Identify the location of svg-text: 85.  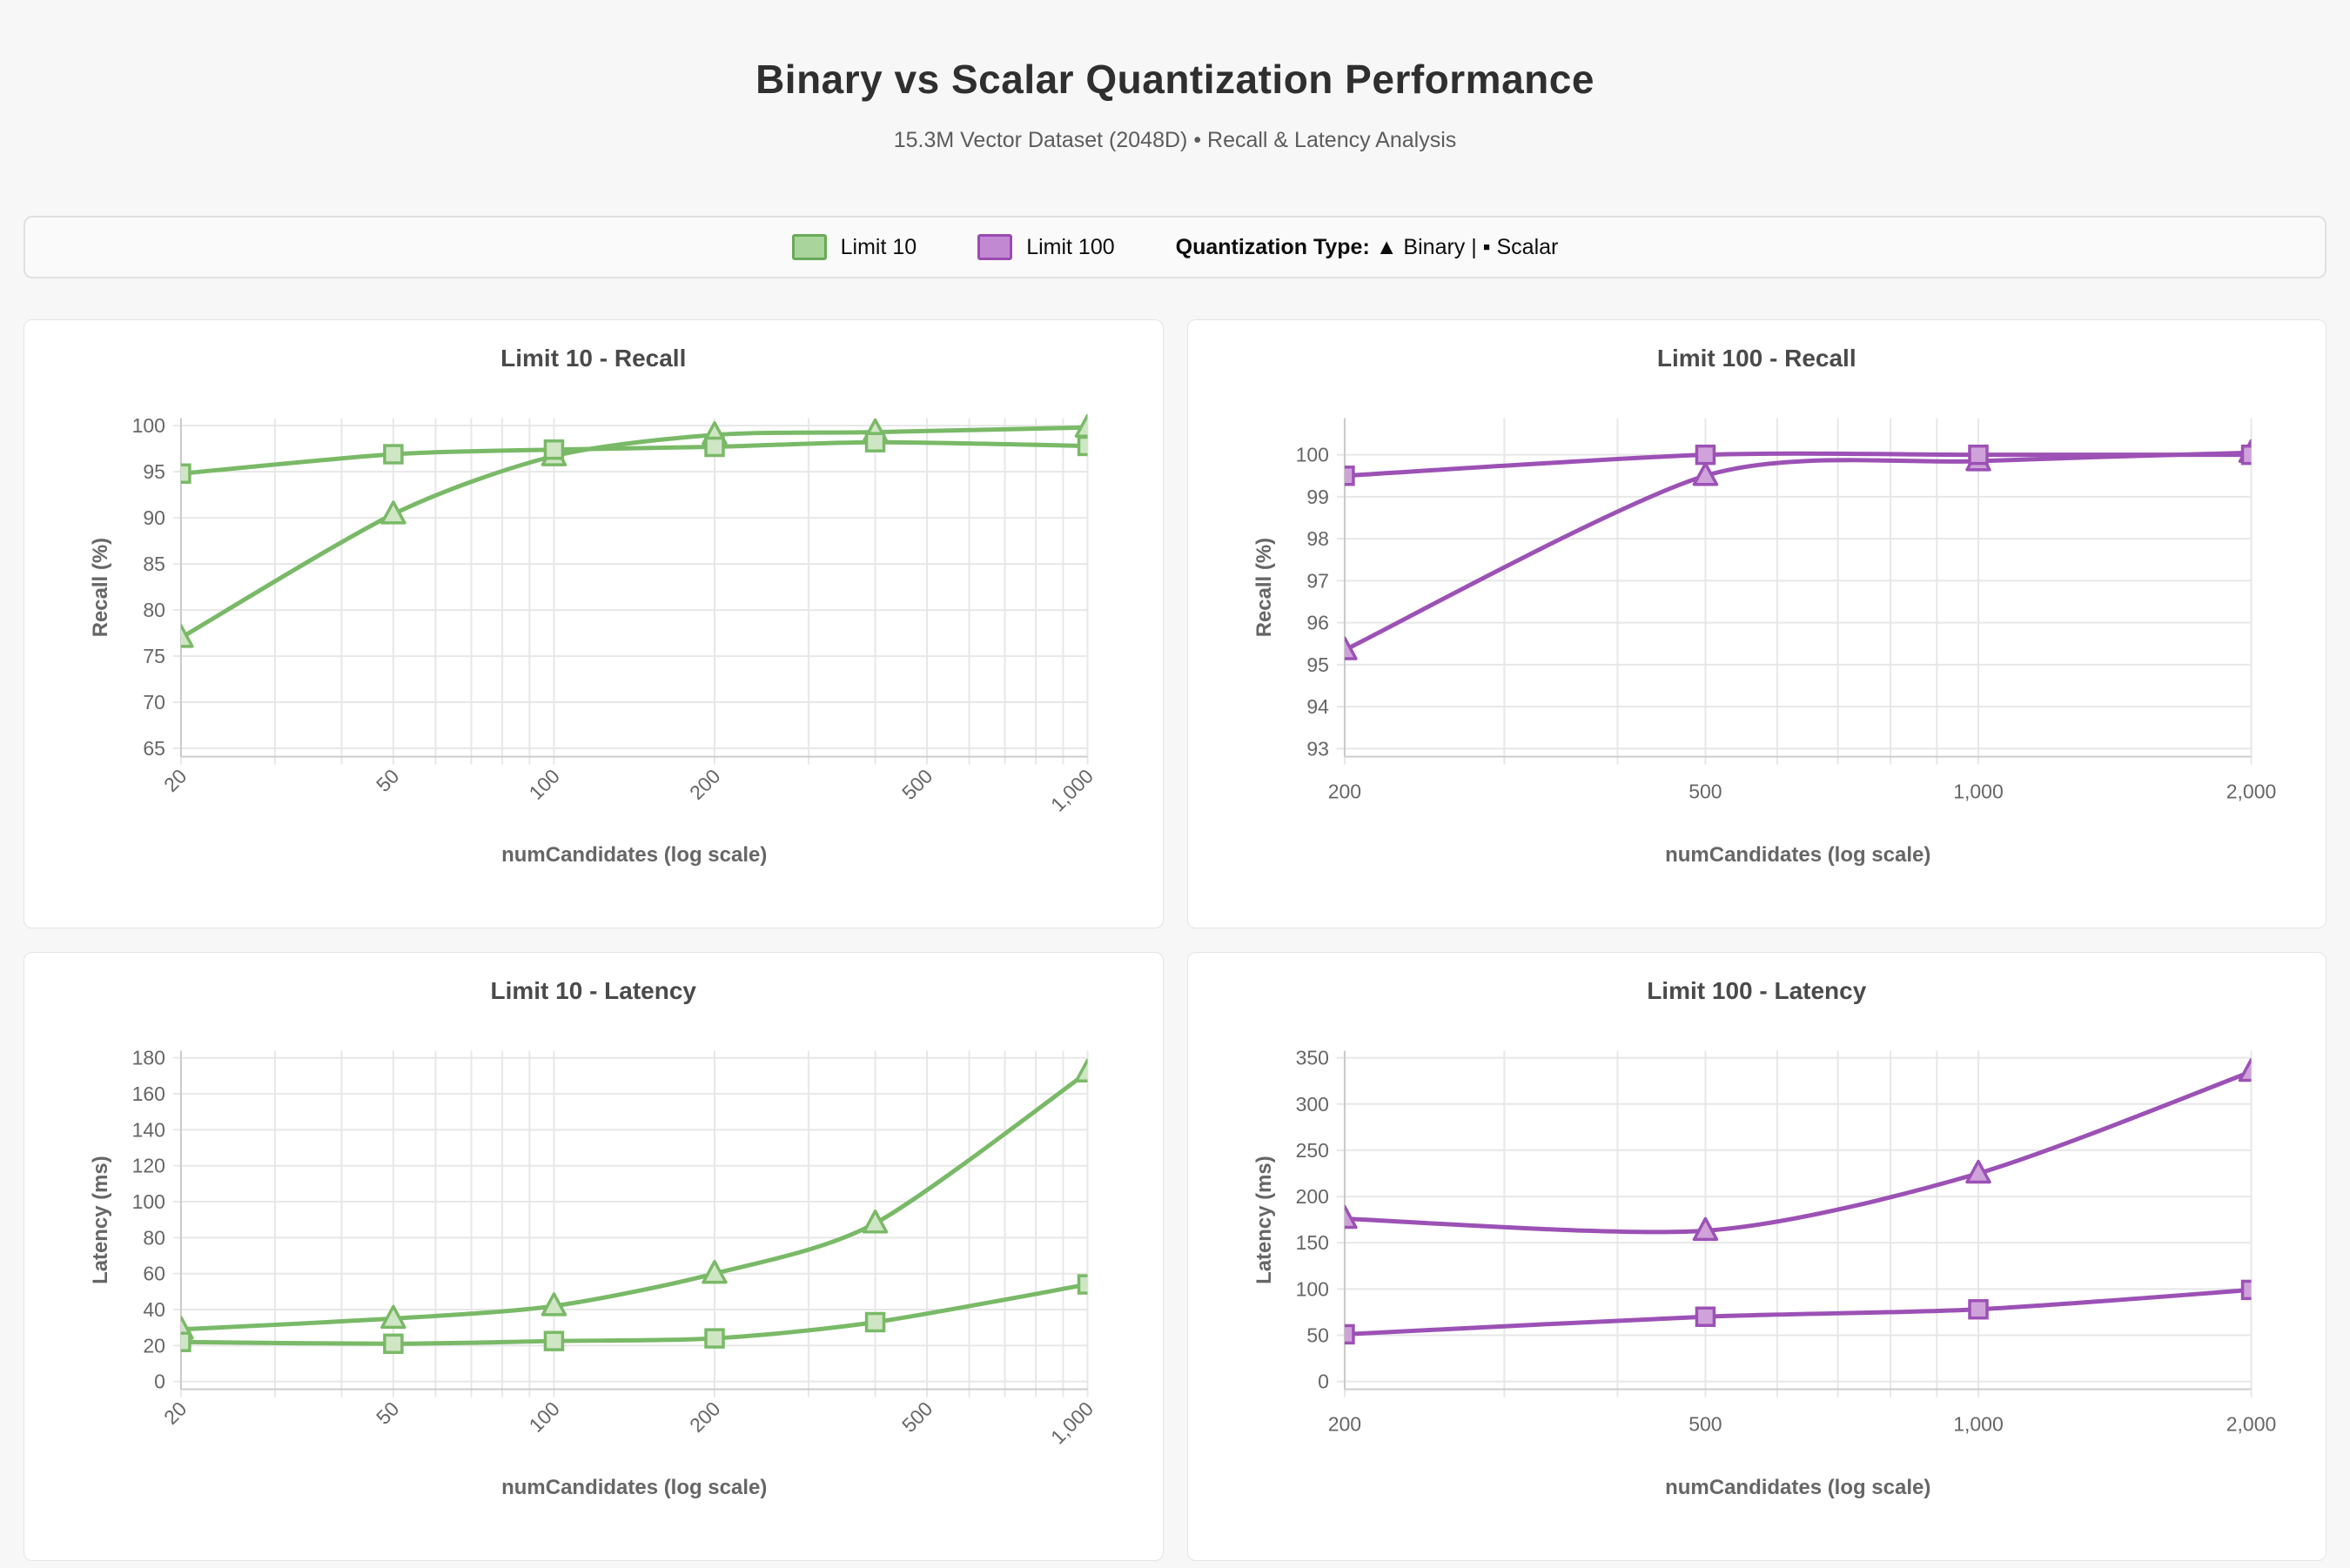
(154, 564).